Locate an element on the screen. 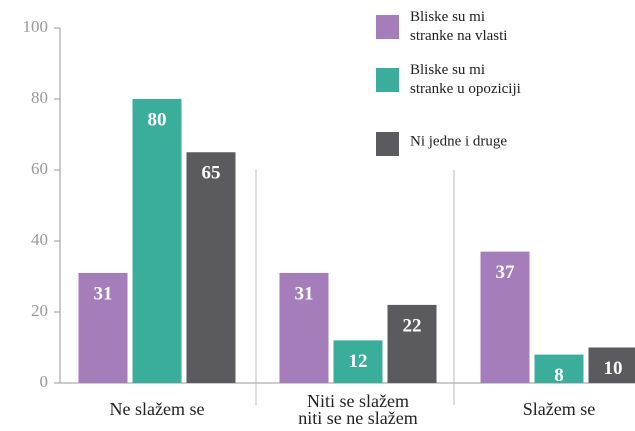 This screenshot has width=635, height=431. y-tick-label: 20 is located at coordinates (39, 310).